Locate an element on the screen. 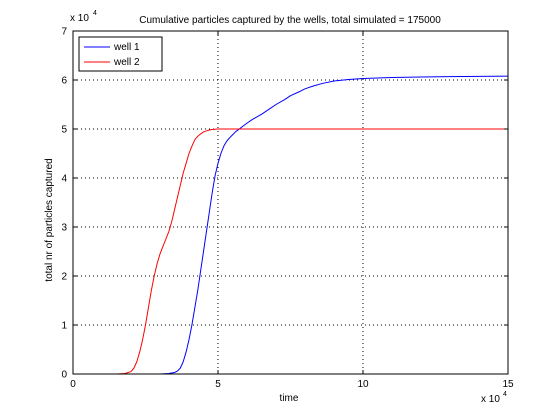 Image resolution: width=560 pixels, height=420 pixels. x-exponent-label: x 10 4 is located at coordinates (494, 398).